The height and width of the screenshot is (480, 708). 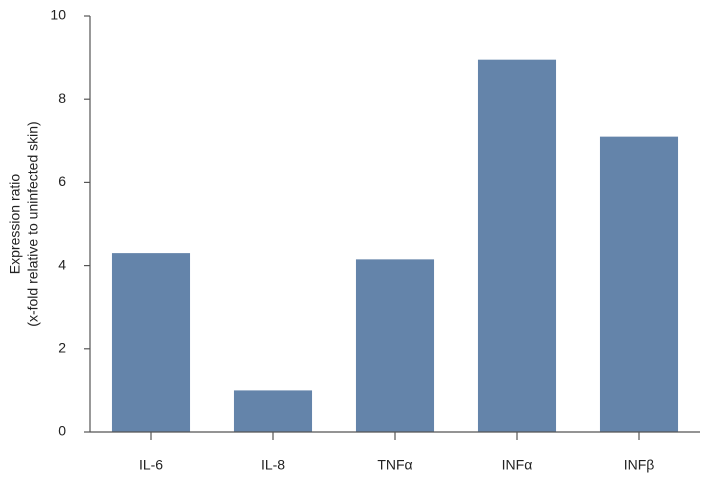 I want to click on x-tick-label: IL-6, so click(x=151, y=465).